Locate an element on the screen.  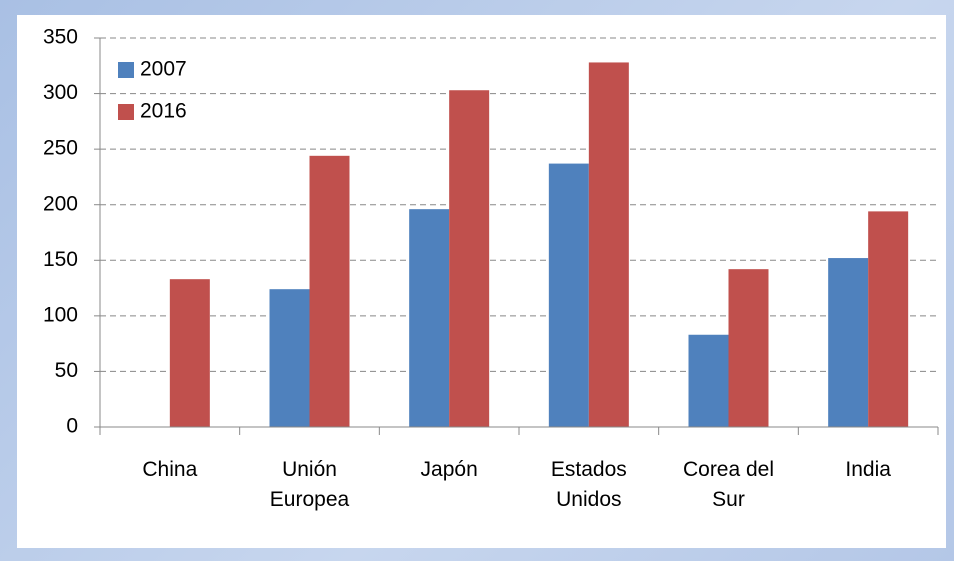
x-tick-label: Japón is located at coordinates (449, 469).